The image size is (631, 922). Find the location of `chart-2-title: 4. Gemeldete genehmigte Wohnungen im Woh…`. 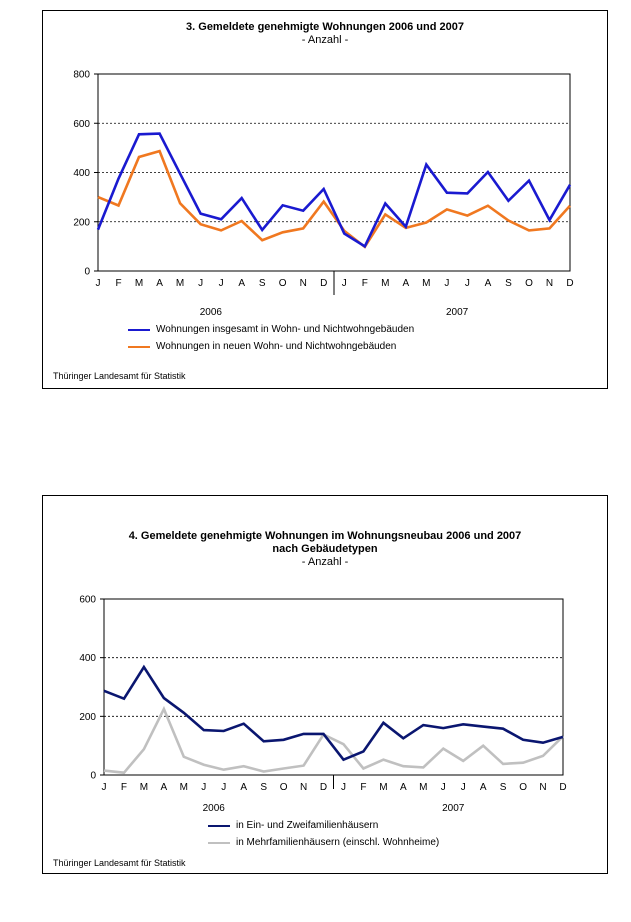

chart-2-title: 4. Gemeldete genehmigte Wohnungen im Woh… is located at coordinates (325, 536).